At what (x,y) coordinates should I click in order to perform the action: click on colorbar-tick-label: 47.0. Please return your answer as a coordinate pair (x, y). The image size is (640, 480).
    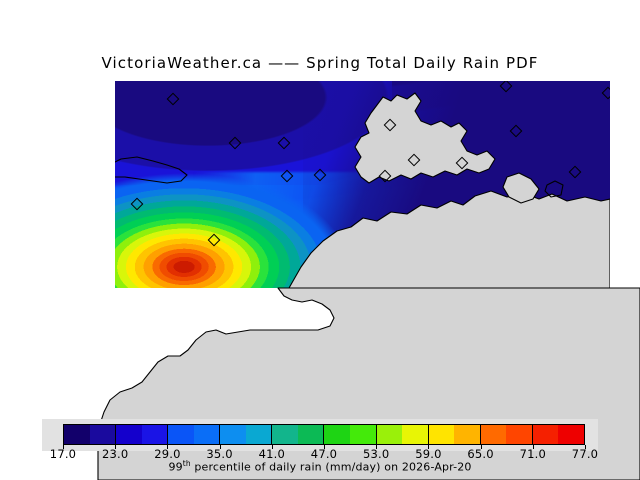
    Looking at the image, I should click on (324, 454).